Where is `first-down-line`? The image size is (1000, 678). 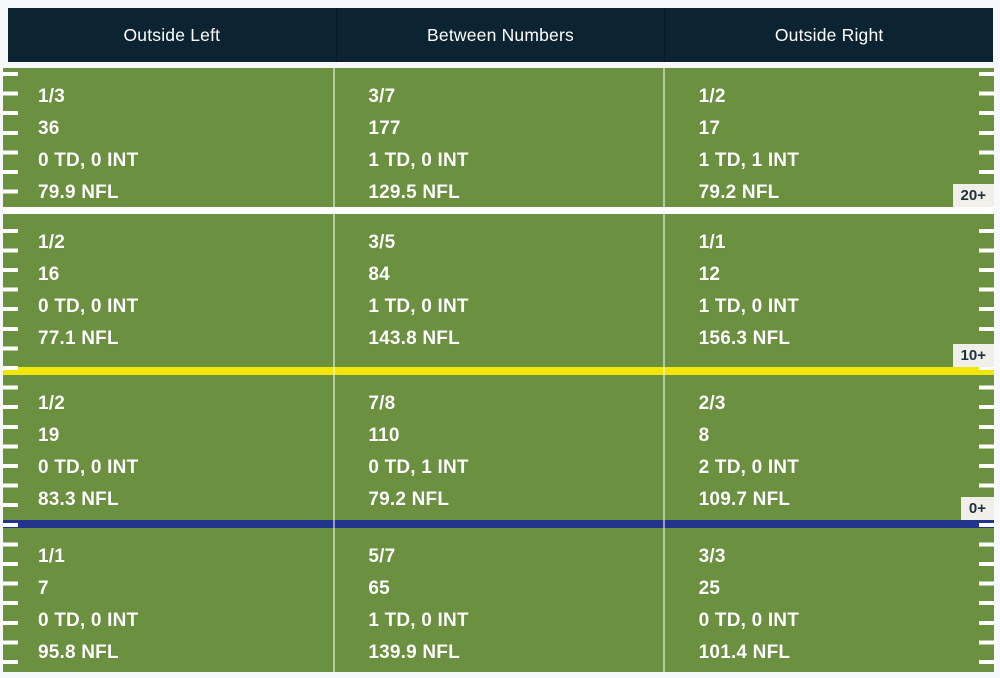 first-down-line is located at coordinates (498, 371).